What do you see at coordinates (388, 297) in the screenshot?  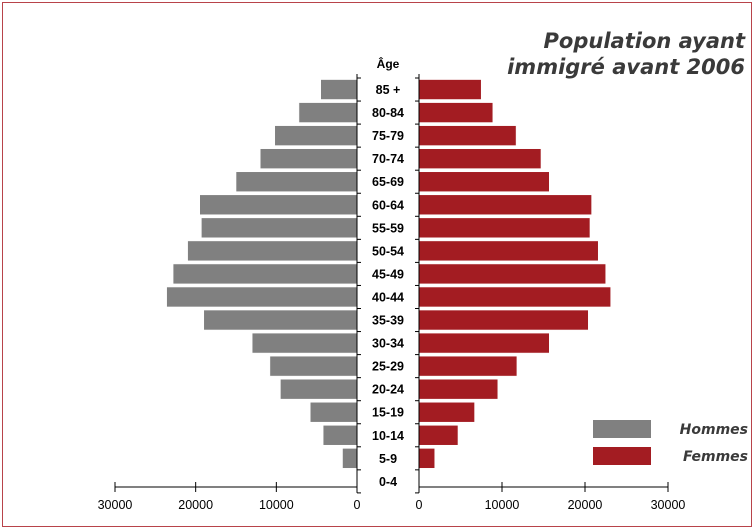 I see `age-label-40-44: 40-44` at bounding box center [388, 297].